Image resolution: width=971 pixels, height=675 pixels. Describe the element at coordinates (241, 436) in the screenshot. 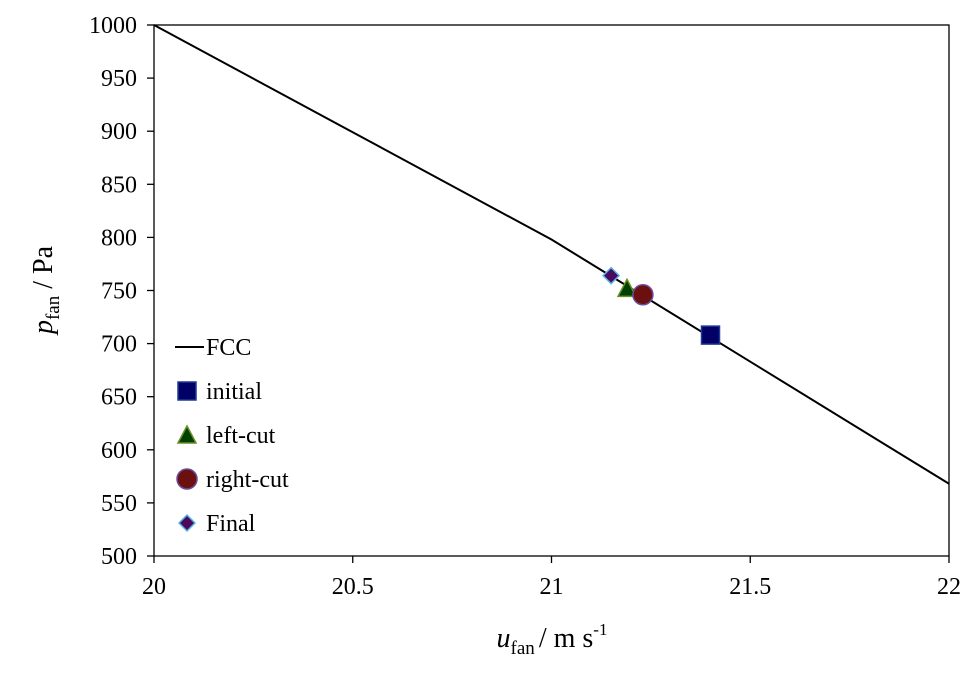

I see `legend-label-left-cut: left-cut` at that location.